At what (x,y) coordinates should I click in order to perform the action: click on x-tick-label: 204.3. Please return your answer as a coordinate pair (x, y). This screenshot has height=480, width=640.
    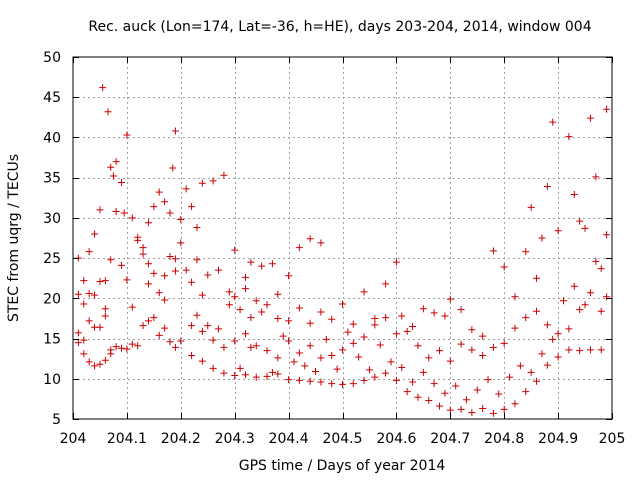
    Looking at the image, I should click on (235, 439).